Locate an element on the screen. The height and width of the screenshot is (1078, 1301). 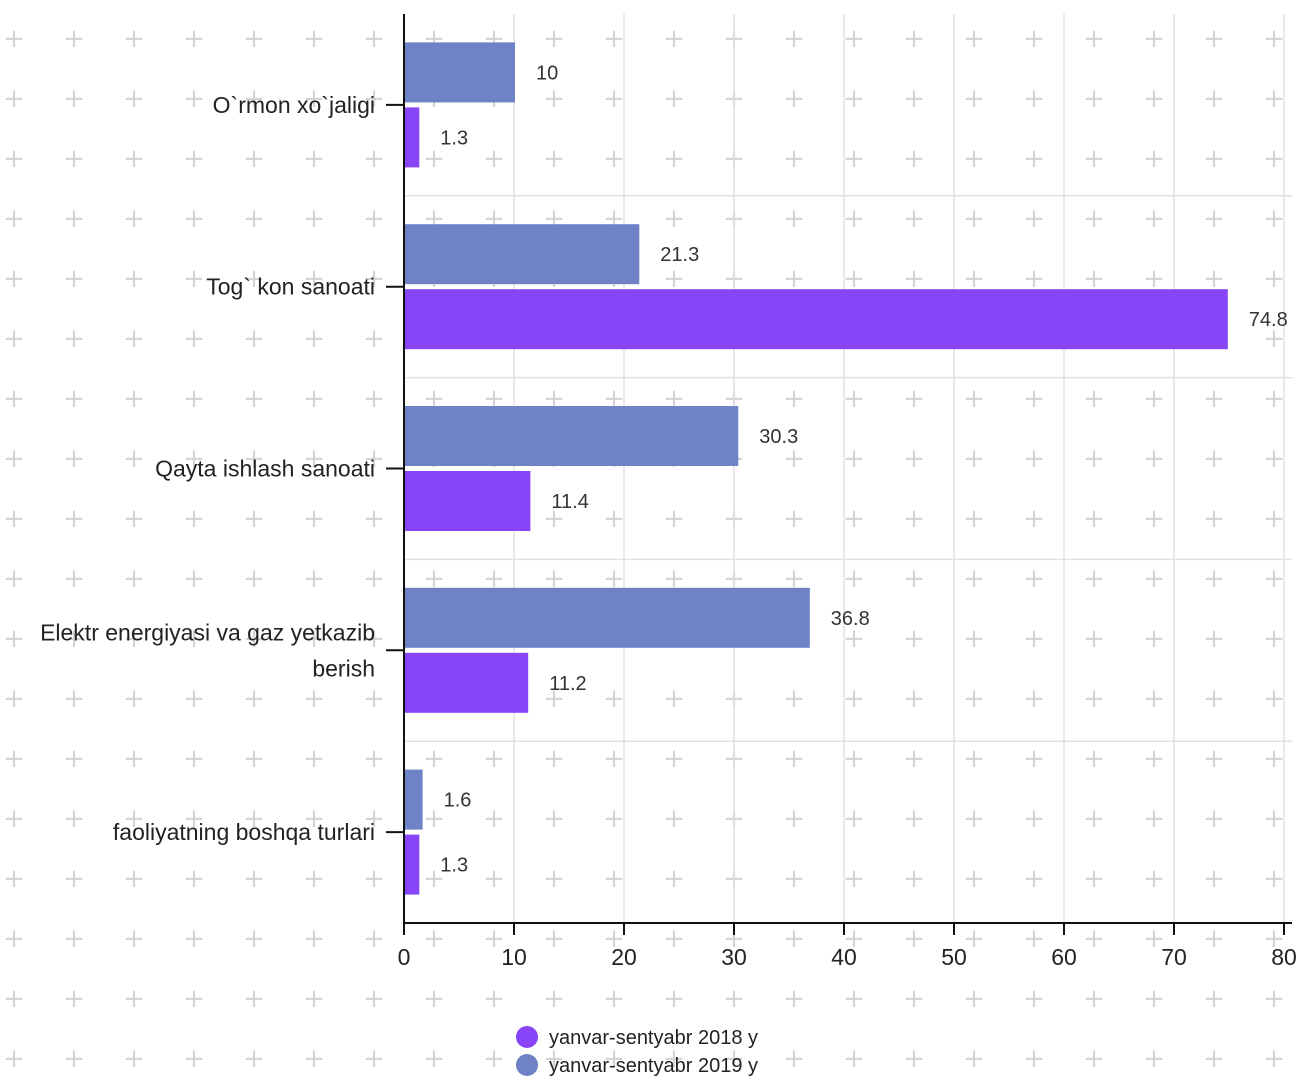
legend-swatch is located at coordinates (527, 1037).